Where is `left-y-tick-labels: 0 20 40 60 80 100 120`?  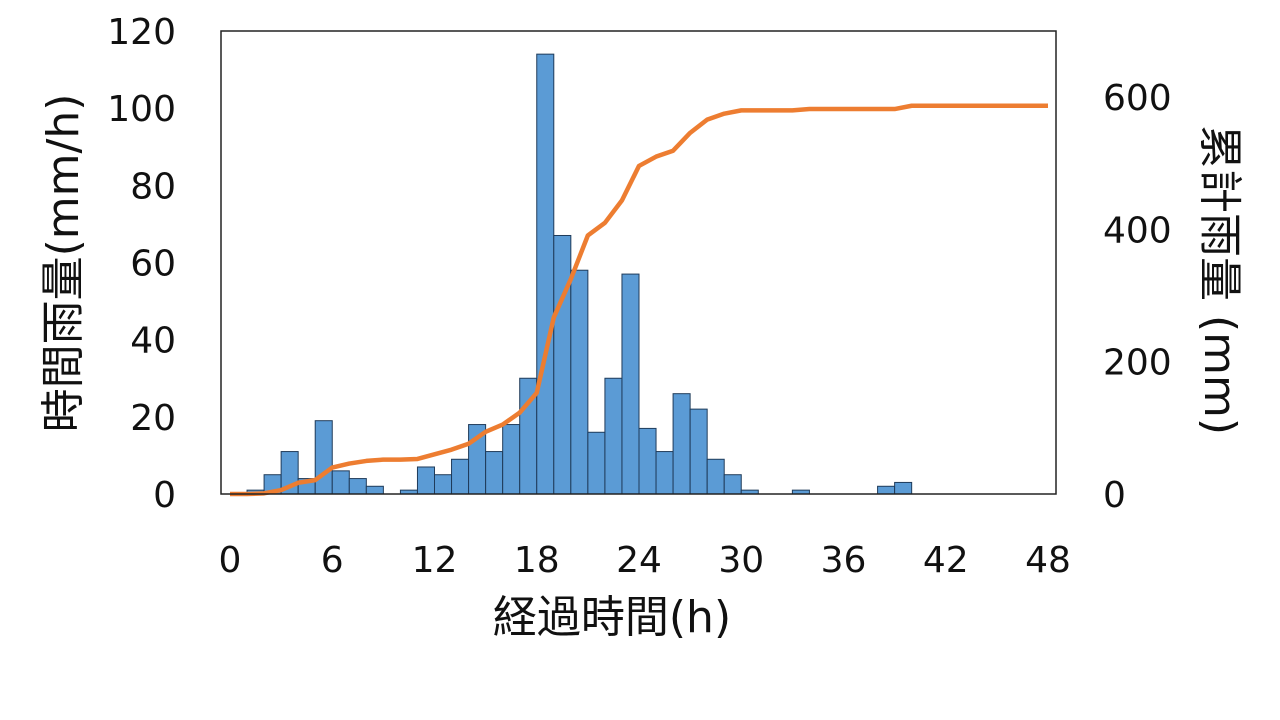 left-y-tick-labels: 0 20 40 60 80 100 120 is located at coordinates (141, 264).